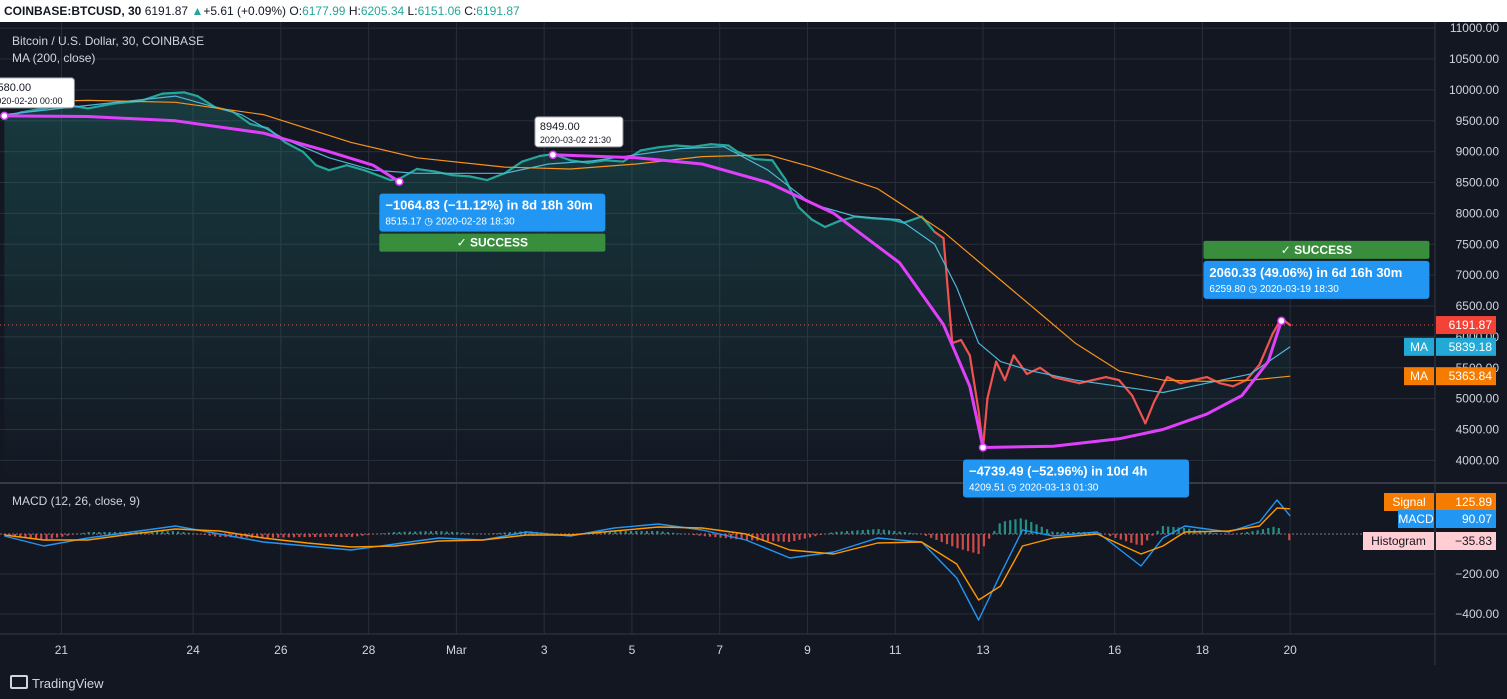 Image resolution: width=1507 pixels, height=699 pixels. Describe the element at coordinates (719, 650) in the screenshot. I see `time-tick-label: 7` at that location.